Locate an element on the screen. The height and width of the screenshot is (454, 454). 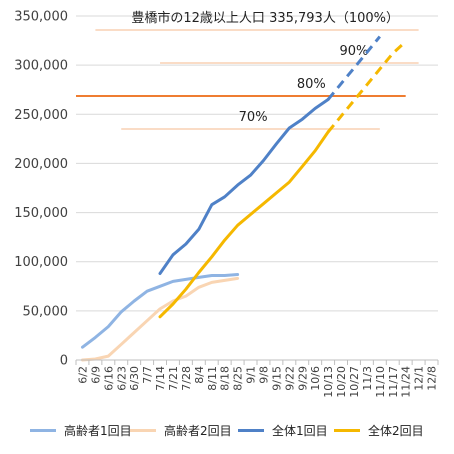
legend-item: 全体1回目 is located at coordinates (283, 430).